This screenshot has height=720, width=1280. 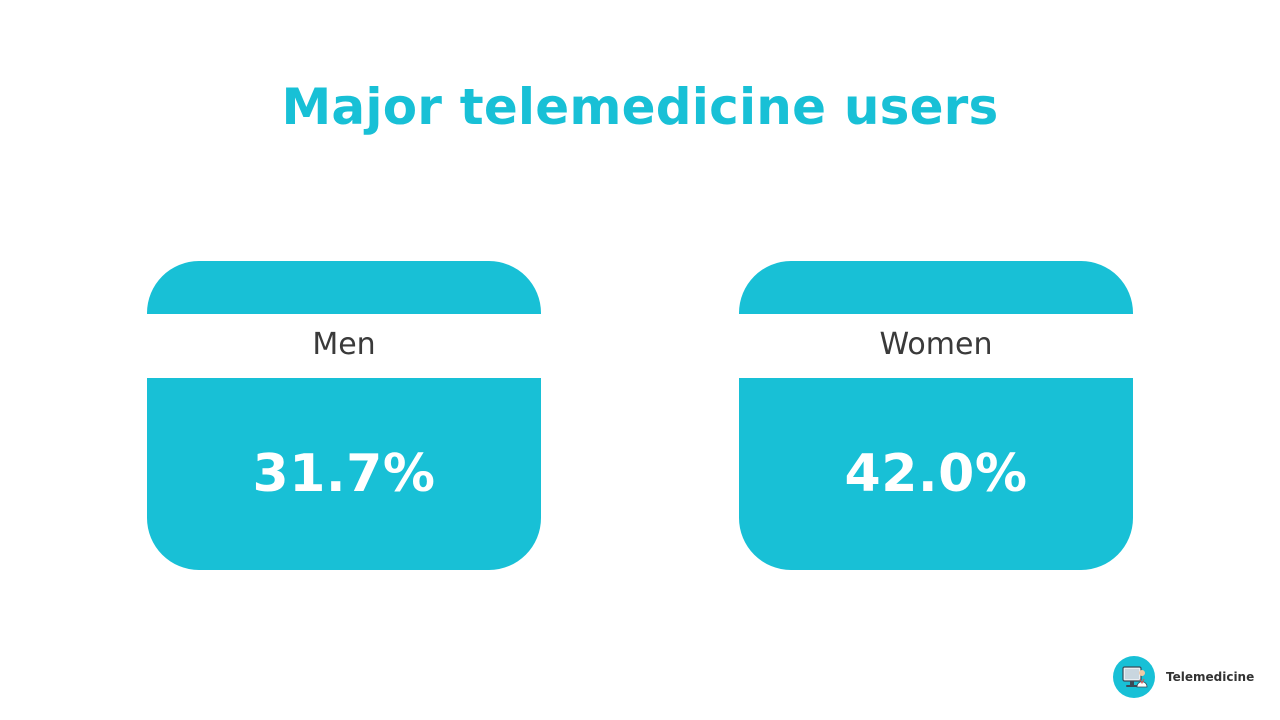 What do you see at coordinates (640, 107) in the screenshot?
I see `page-title: Major telemedicine users` at bounding box center [640, 107].